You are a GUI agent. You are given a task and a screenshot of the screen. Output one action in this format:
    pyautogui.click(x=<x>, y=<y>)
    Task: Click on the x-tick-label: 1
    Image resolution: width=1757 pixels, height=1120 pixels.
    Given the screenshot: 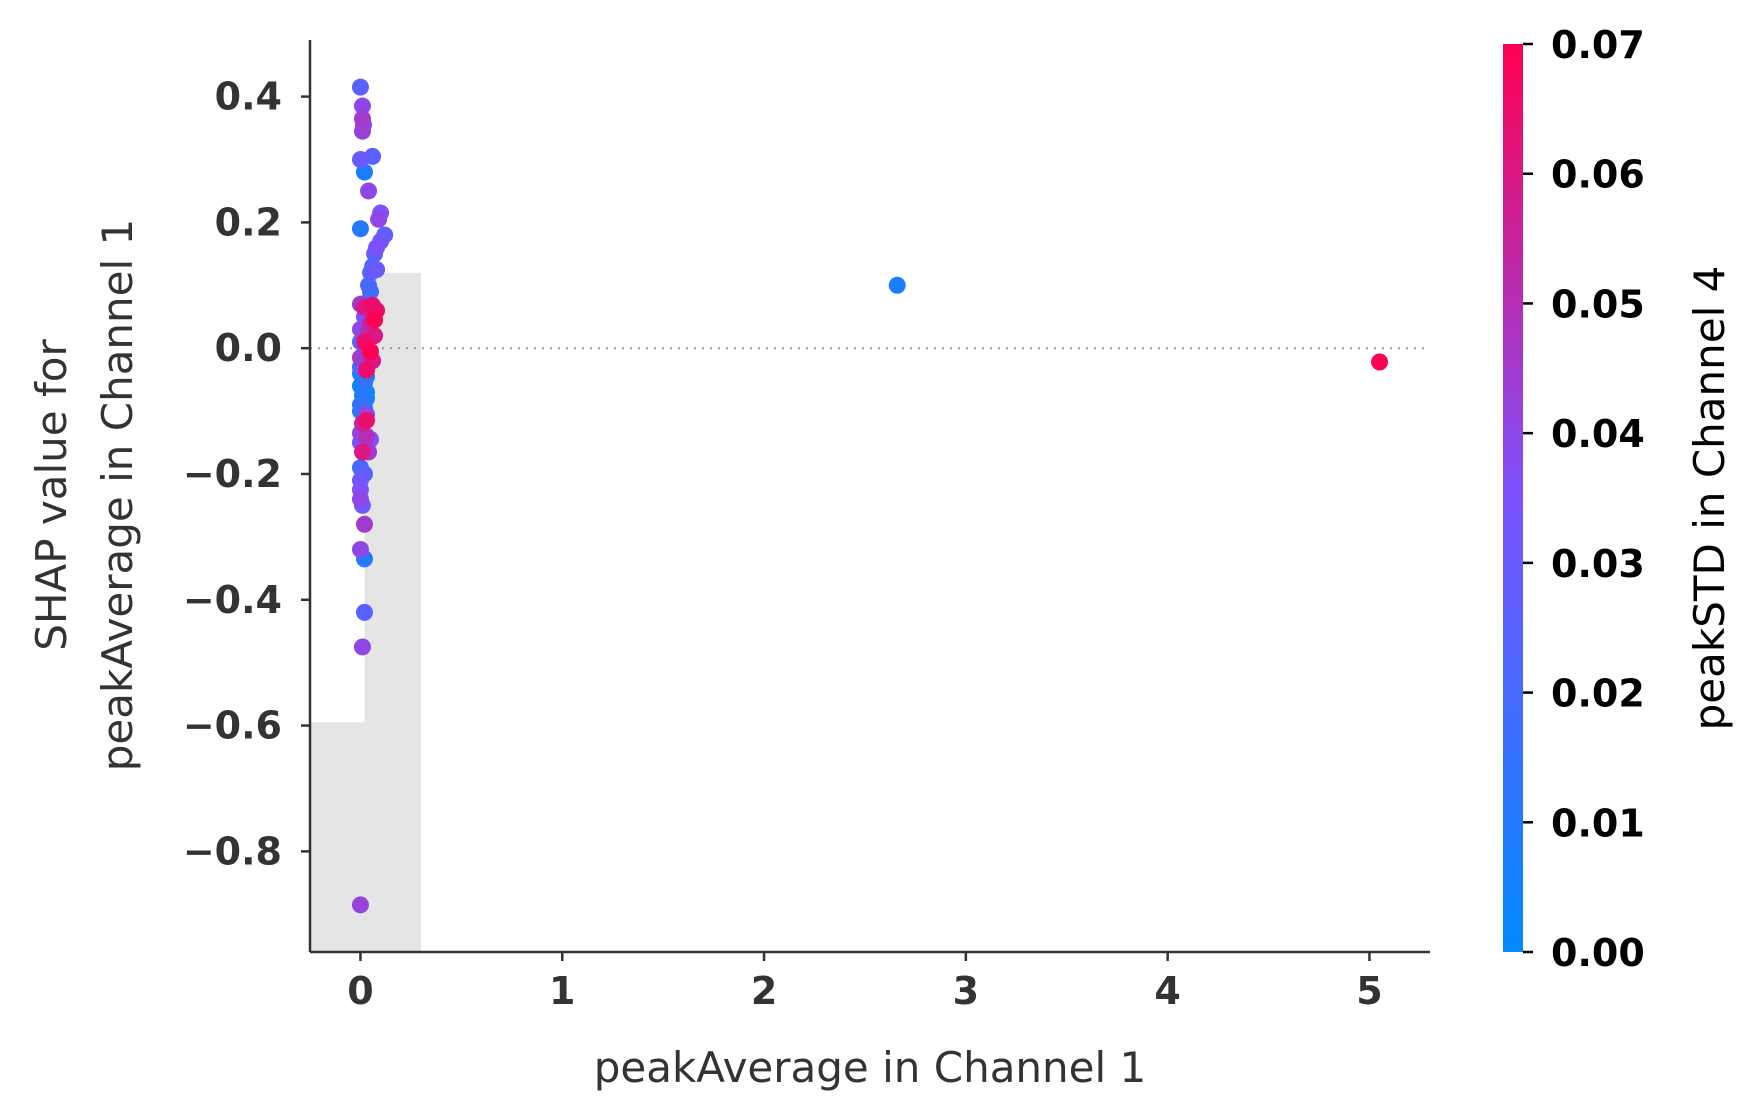 What is the action you would take?
    pyautogui.click(x=562, y=991)
    